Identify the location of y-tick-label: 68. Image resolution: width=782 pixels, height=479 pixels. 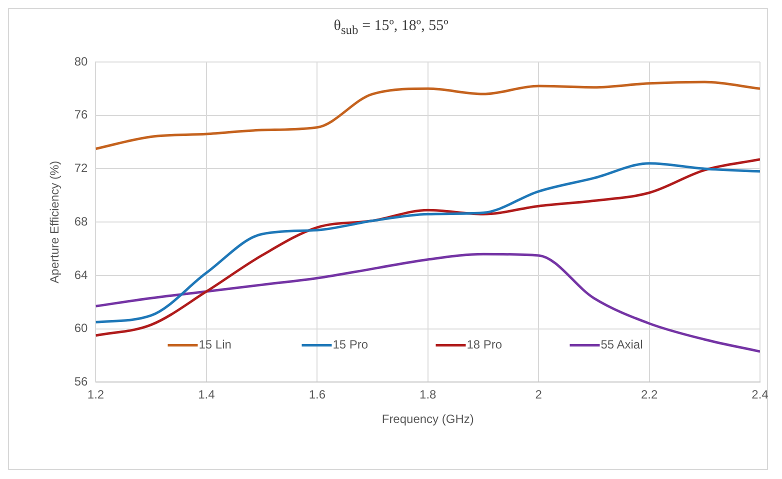
(81, 221).